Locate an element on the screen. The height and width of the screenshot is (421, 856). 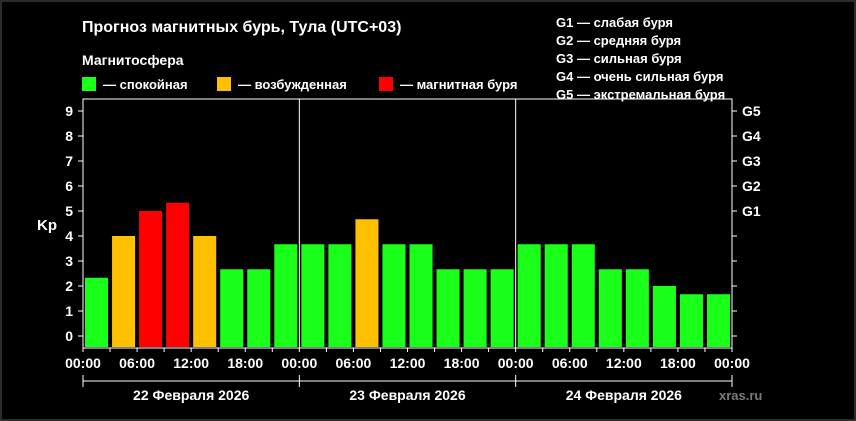
g-tick-label: G5 is located at coordinates (751, 111).